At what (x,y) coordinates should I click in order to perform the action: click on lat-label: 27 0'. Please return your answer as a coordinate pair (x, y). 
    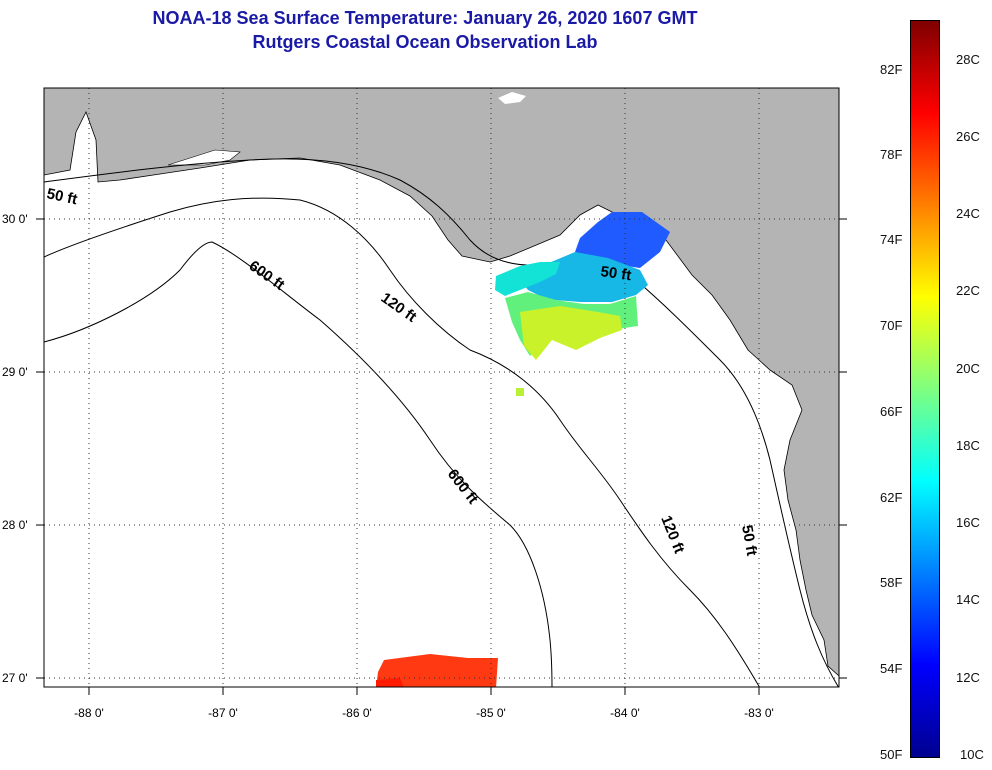
    Looking at the image, I should click on (15, 678).